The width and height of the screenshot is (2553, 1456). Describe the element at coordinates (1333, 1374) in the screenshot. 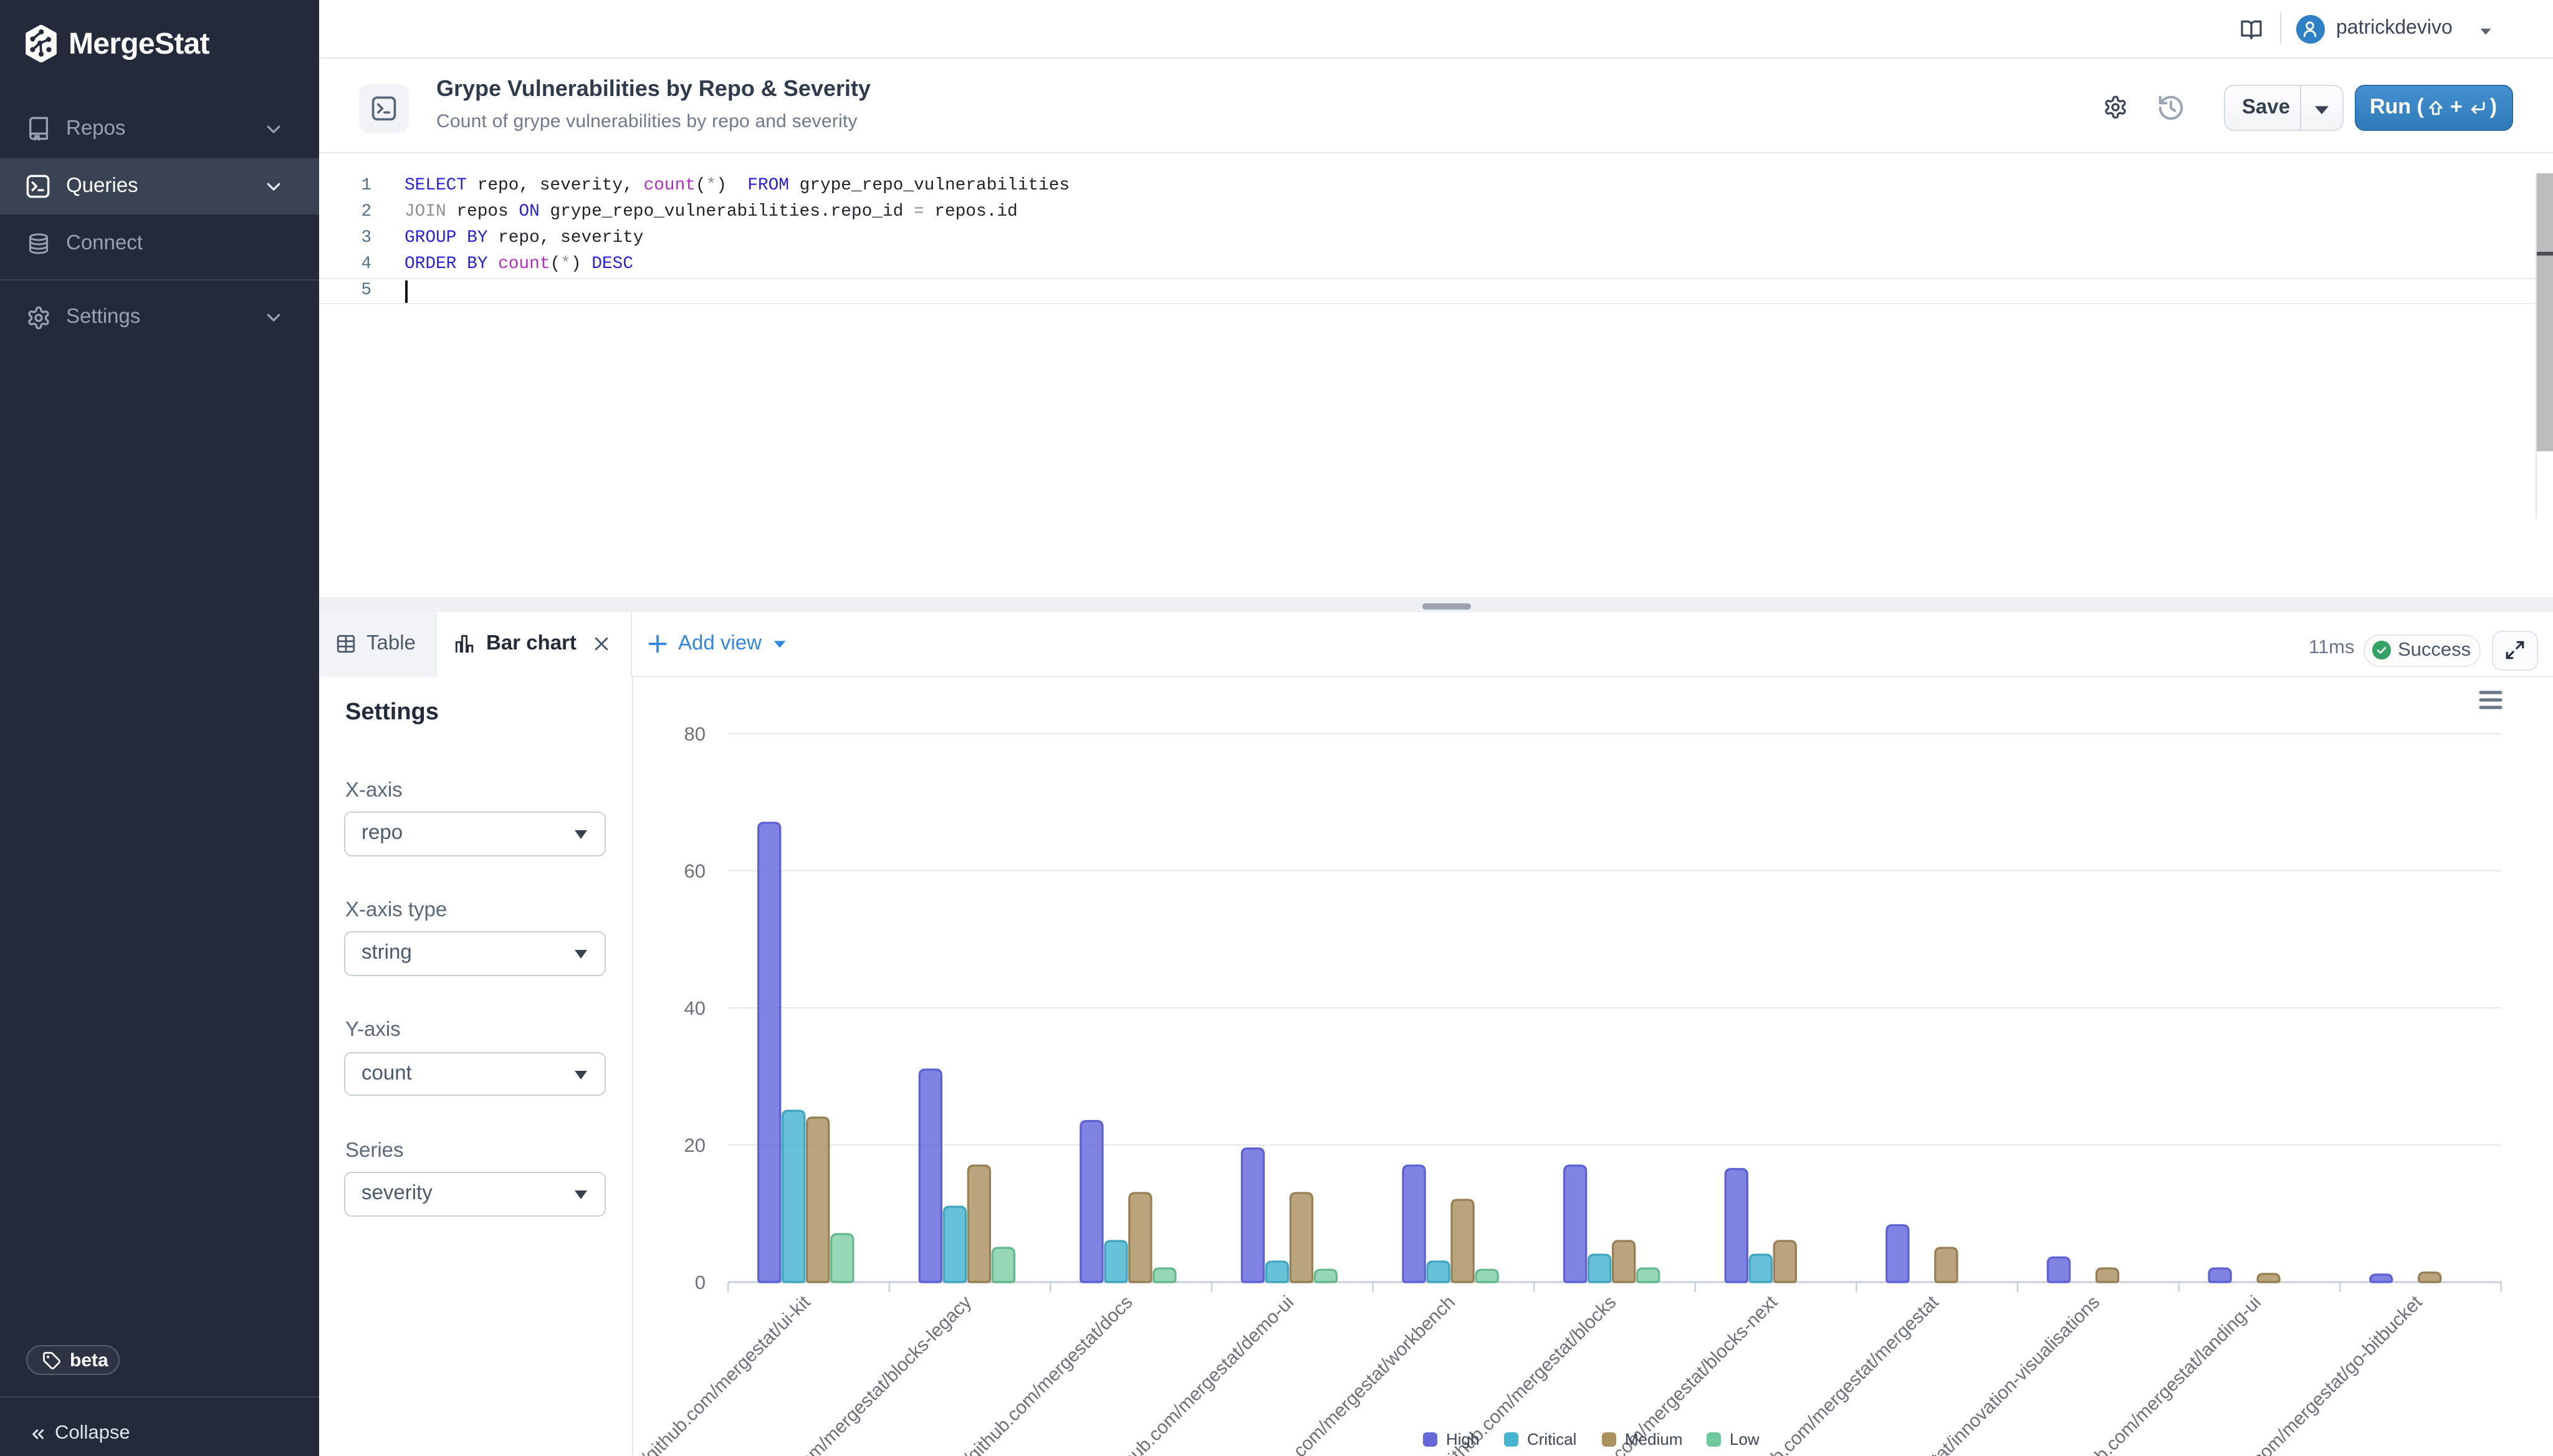

I see `svg-text:https://github.com/mergestat/w: https://github.com/mergestat/workbench` at that location.